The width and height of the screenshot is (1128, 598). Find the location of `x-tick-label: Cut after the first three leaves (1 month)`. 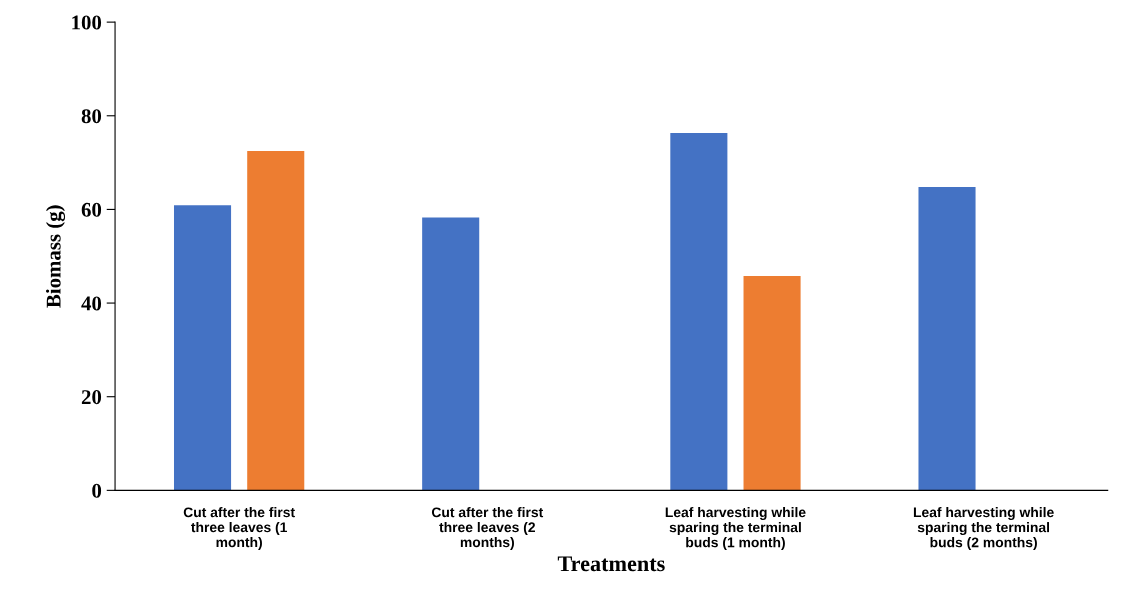

x-tick-label: Cut after the first three leaves (1 month) is located at coordinates (239, 528).